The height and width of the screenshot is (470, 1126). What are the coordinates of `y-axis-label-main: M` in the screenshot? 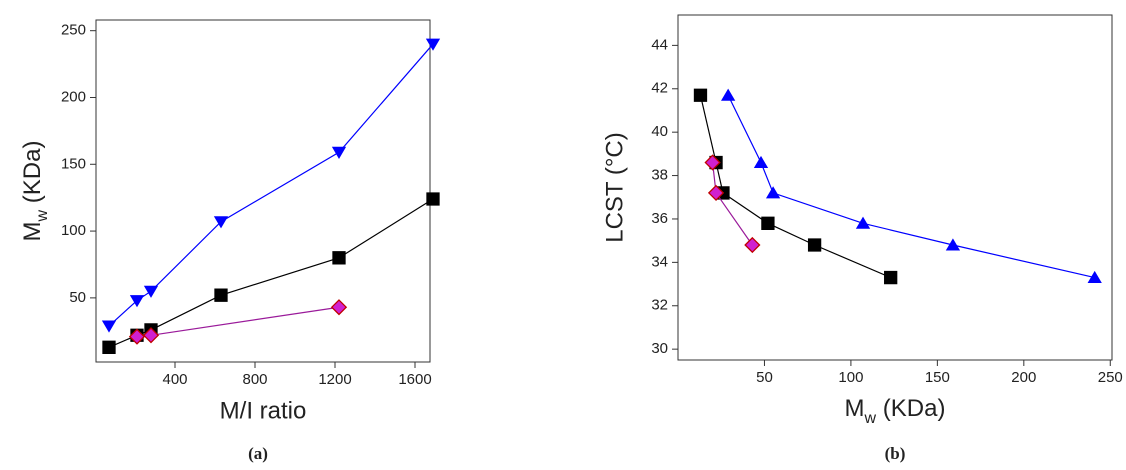 It's located at (32, 231).